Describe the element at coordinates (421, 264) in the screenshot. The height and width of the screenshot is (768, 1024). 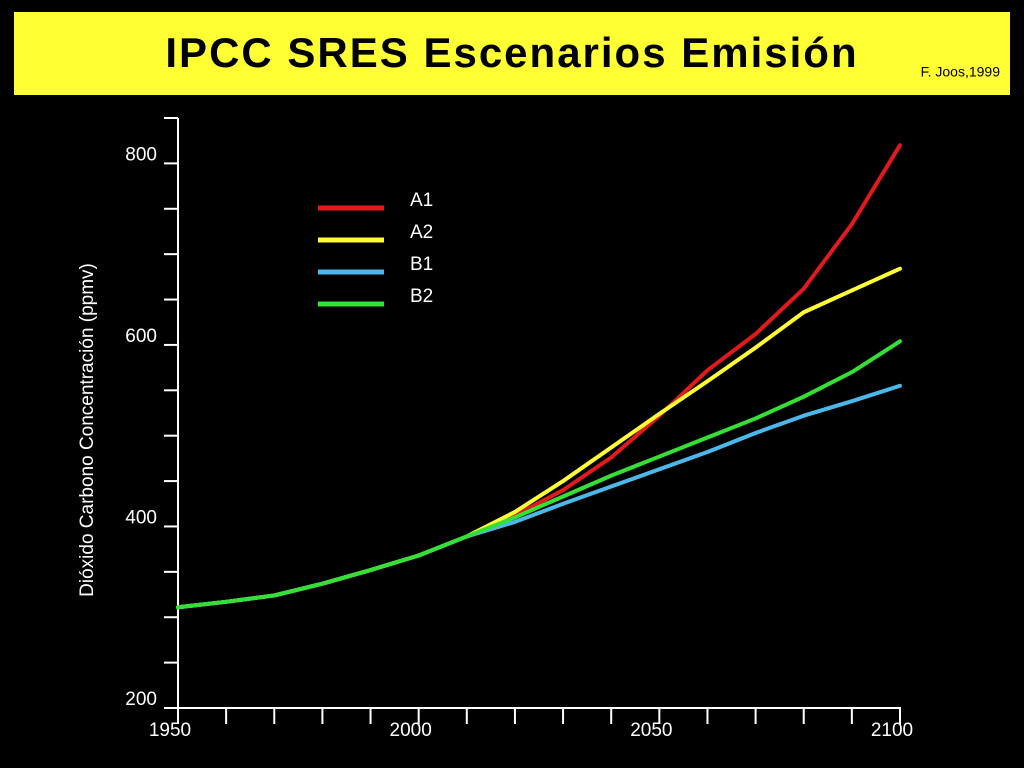
I see `legend-label: B1` at that location.